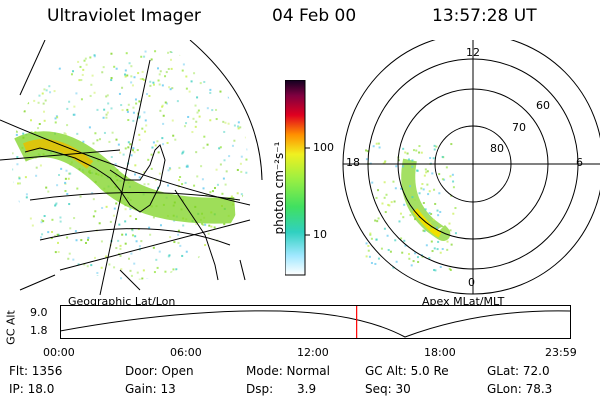 The image size is (600, 400). I want to click on coastlines, so click(135, 217).